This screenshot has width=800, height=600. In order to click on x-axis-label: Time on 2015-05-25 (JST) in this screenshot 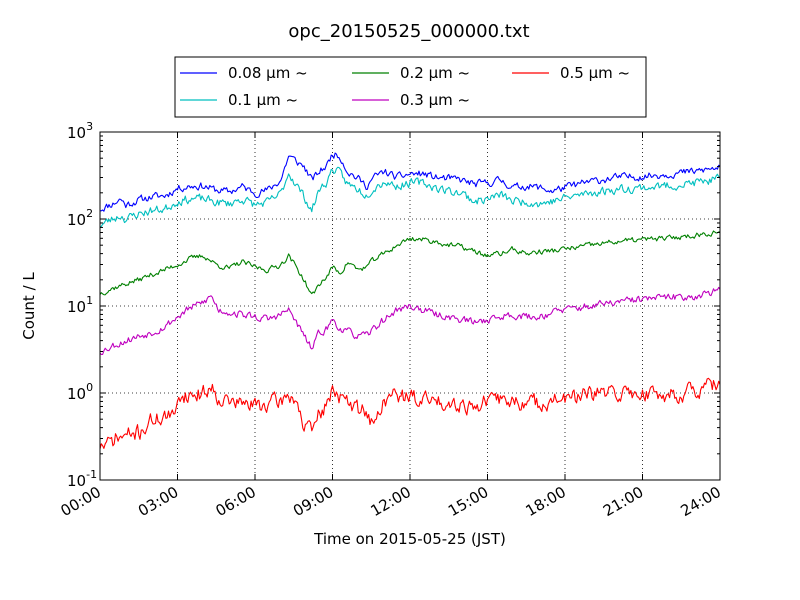, I will do `click(409, 539)`.